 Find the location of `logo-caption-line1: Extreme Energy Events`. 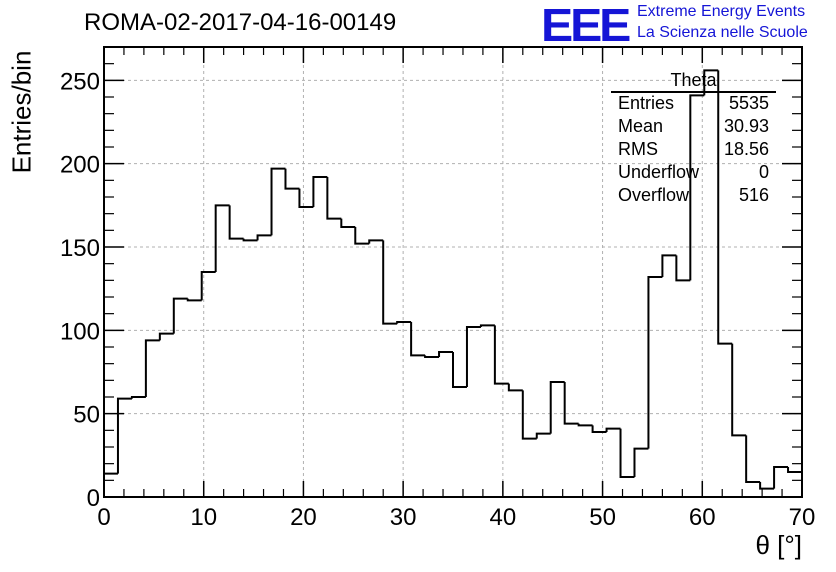

logo-caption-line1: Extreme Energy Events is located at coordinates (721, 11).